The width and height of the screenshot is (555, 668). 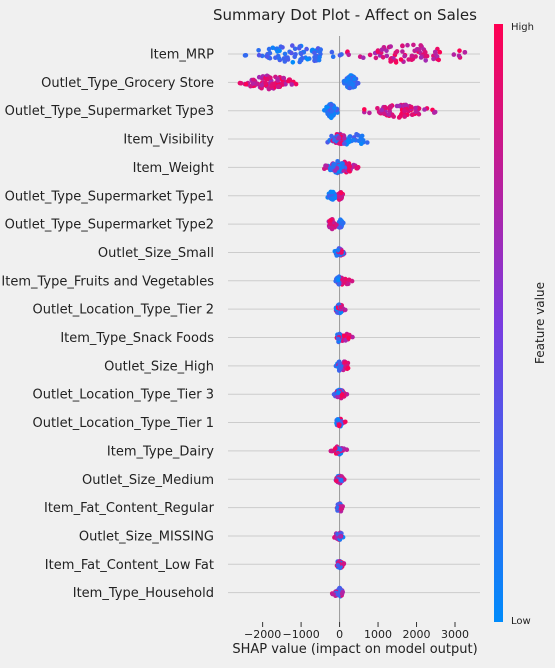 What do you see at coordinates (159, 366) in the screenshot?
I see `feature-label: Outlet_Size_High` at bounding box center [159, 366].